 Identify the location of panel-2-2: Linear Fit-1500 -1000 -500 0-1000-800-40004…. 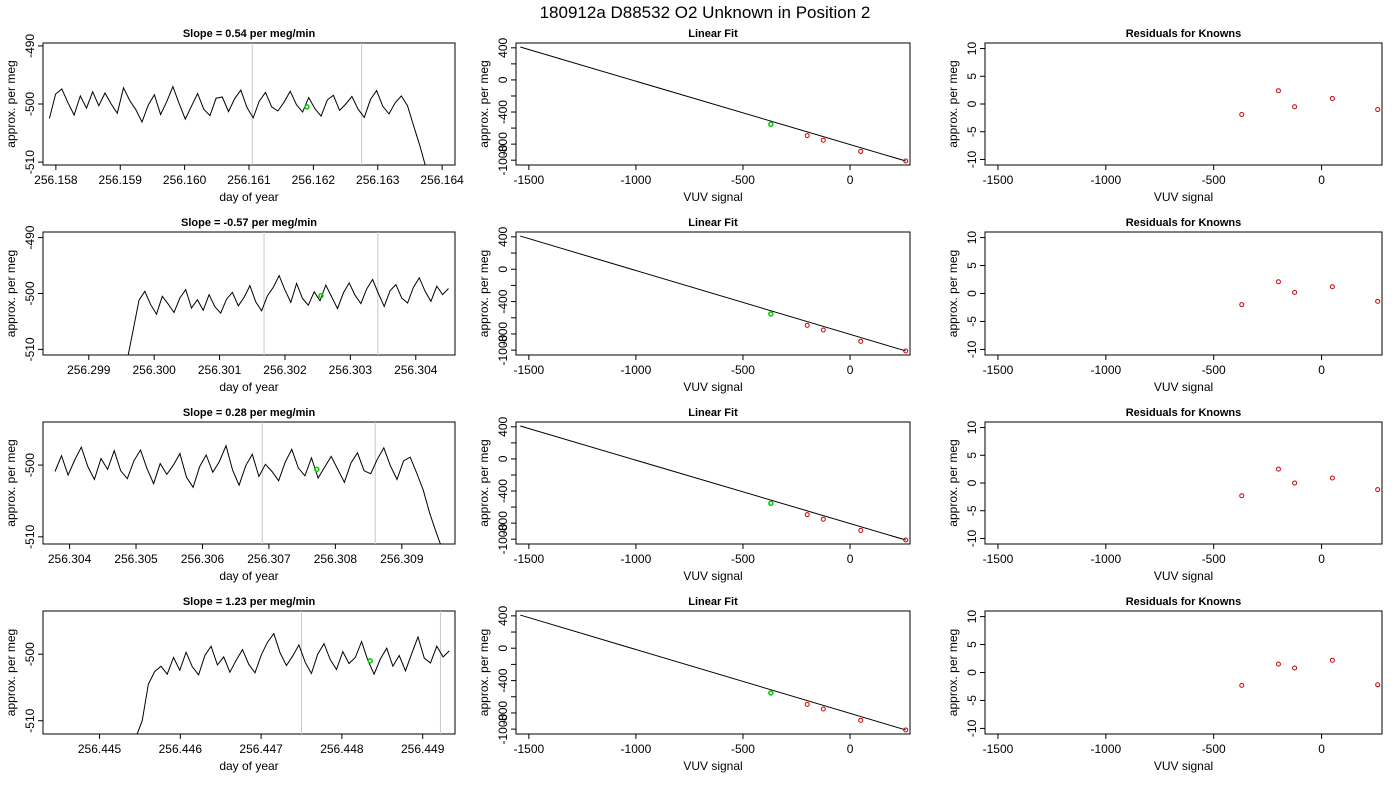
(694, 305).